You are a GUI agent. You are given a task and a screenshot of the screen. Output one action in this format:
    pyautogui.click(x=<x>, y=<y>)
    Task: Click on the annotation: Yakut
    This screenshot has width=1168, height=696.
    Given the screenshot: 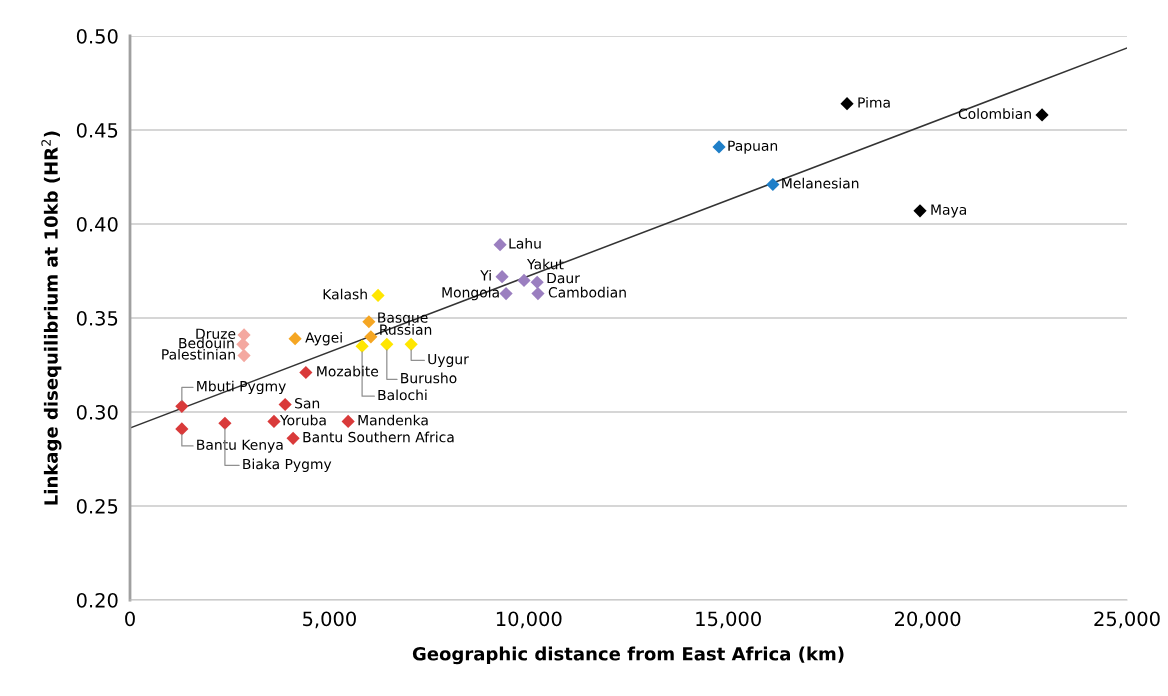 What is the action you would take?
    pyautogui.click(x=545, y=264)
    